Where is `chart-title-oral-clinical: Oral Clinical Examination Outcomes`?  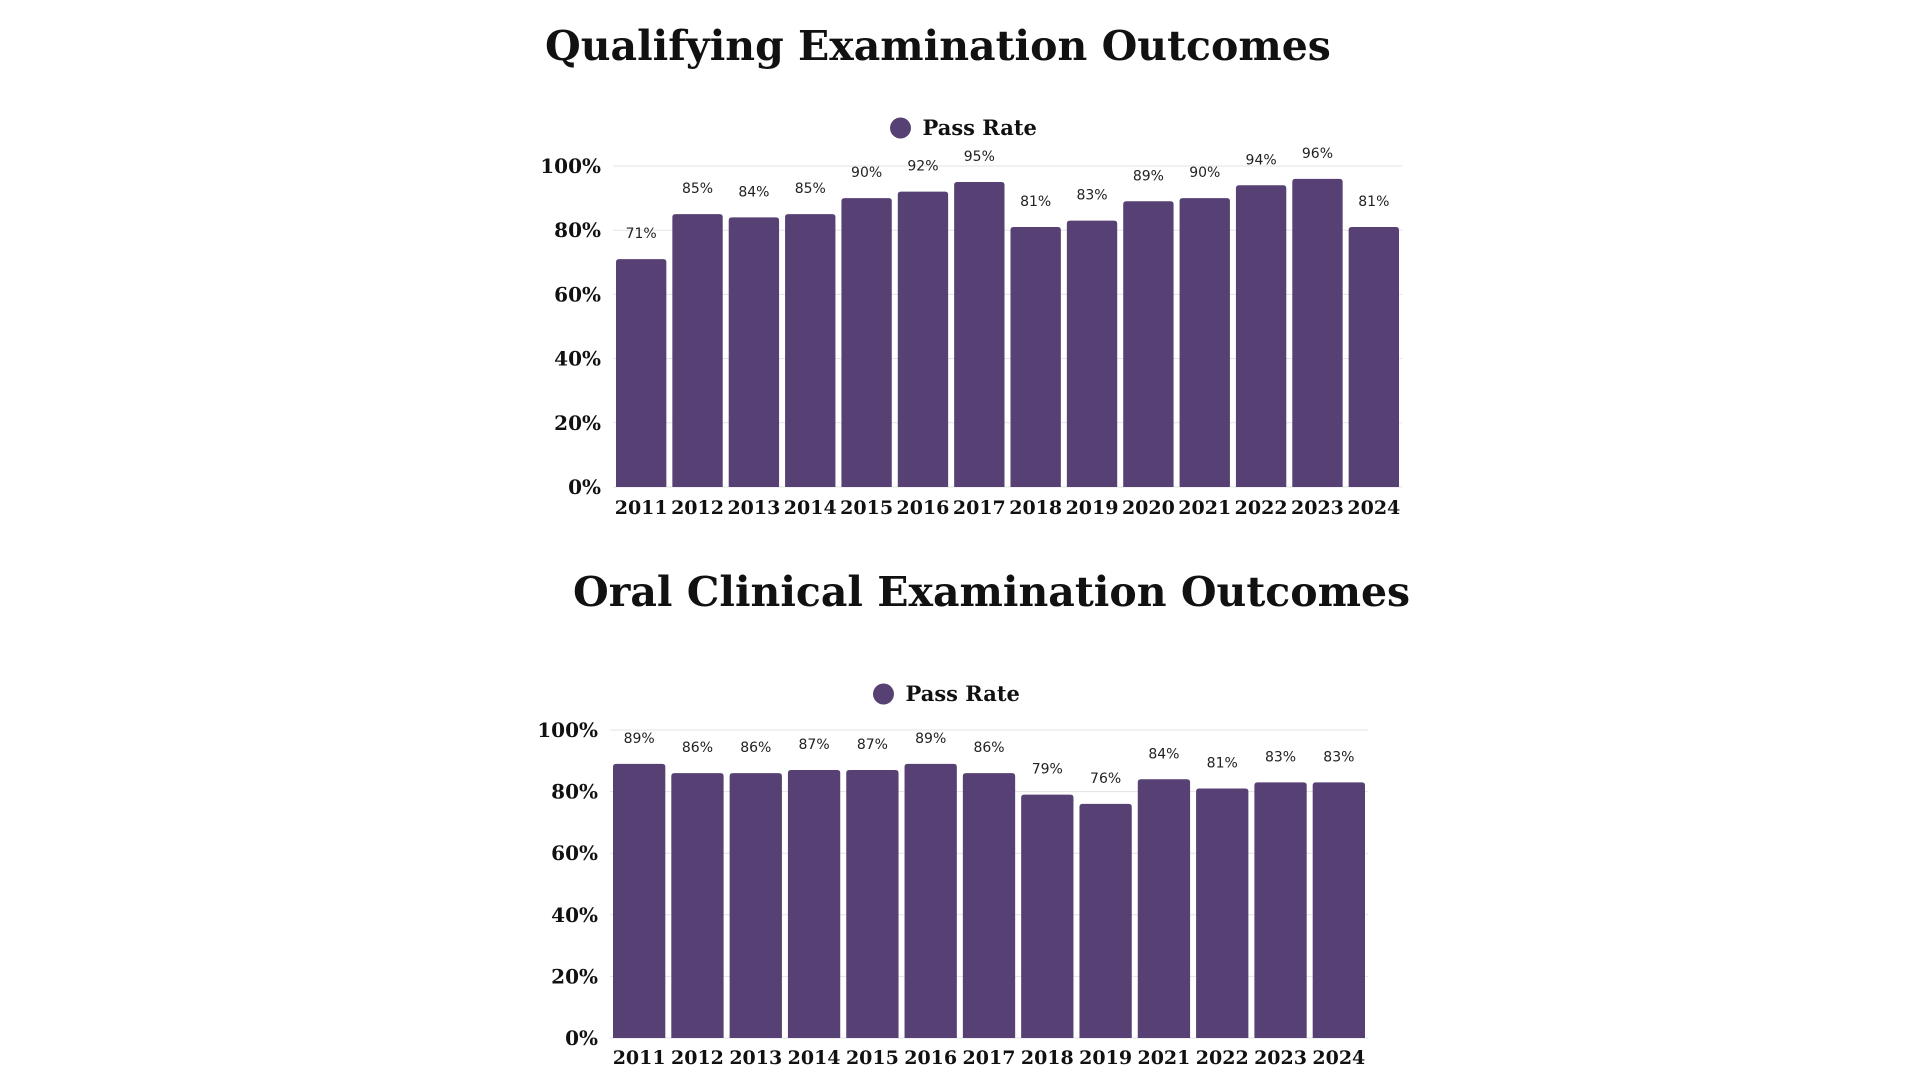 chart-title-oral-clinical: Oral Clinical Examination Outcomes is located at coordinates (992, 592).